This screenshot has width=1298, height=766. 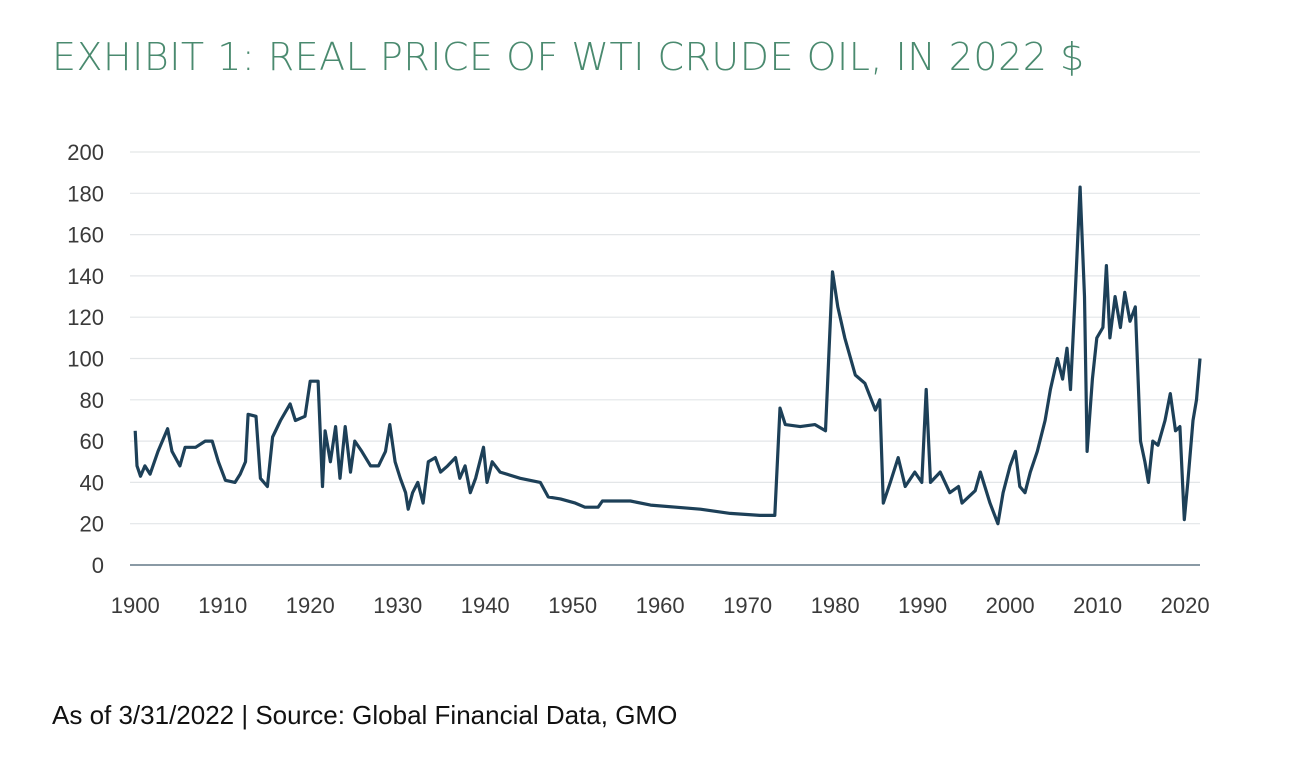 What do you see at coordinates (92, 482) in the screenshot?
I see `y-tick-label: 40` at bounding box center [92, 482].